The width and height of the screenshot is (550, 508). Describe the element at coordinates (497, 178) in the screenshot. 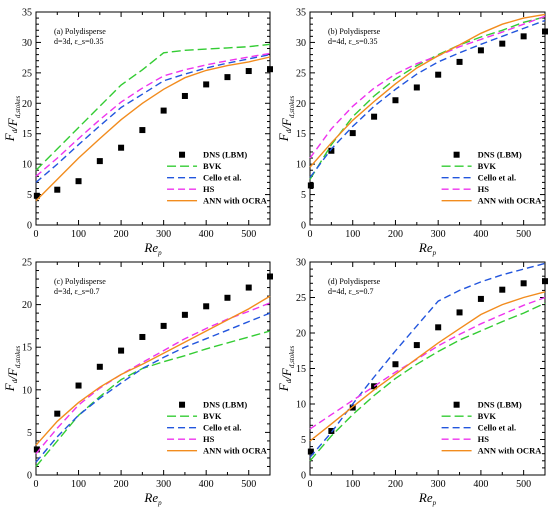

I see `legend-label: Cello et al.` at that location.